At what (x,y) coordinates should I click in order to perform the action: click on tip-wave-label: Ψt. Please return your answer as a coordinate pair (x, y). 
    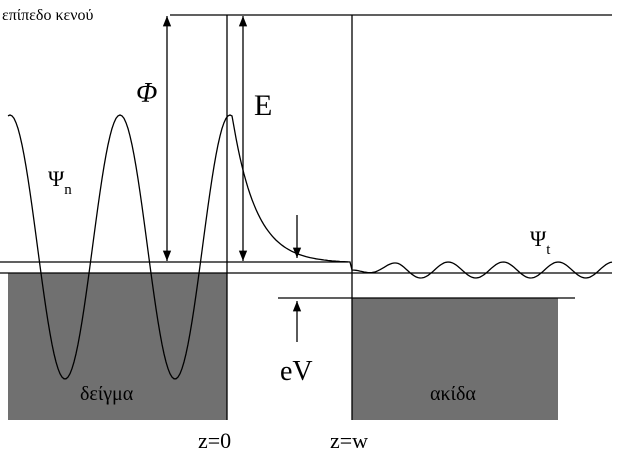
    Looking at the image, I should click on (540, 242).